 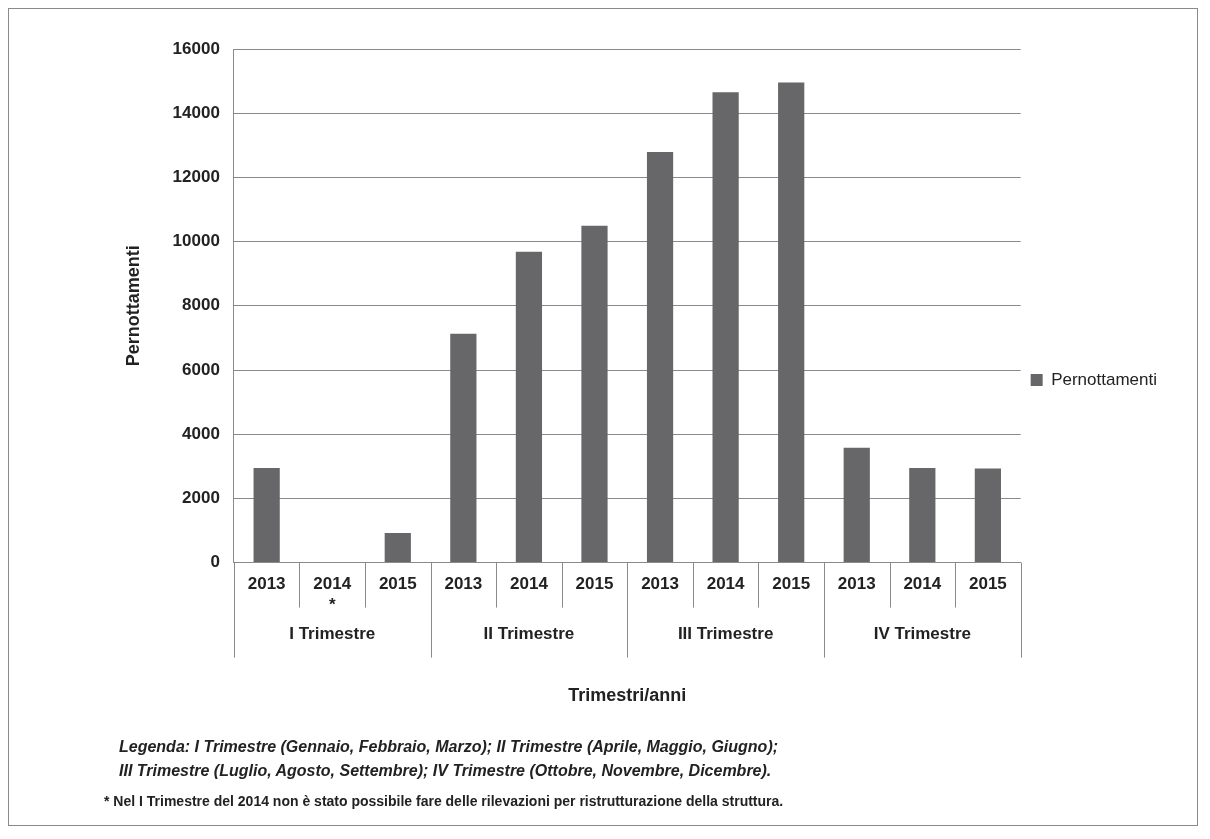 I want to click on text: II Trimestre, so click(x=529, y=634).